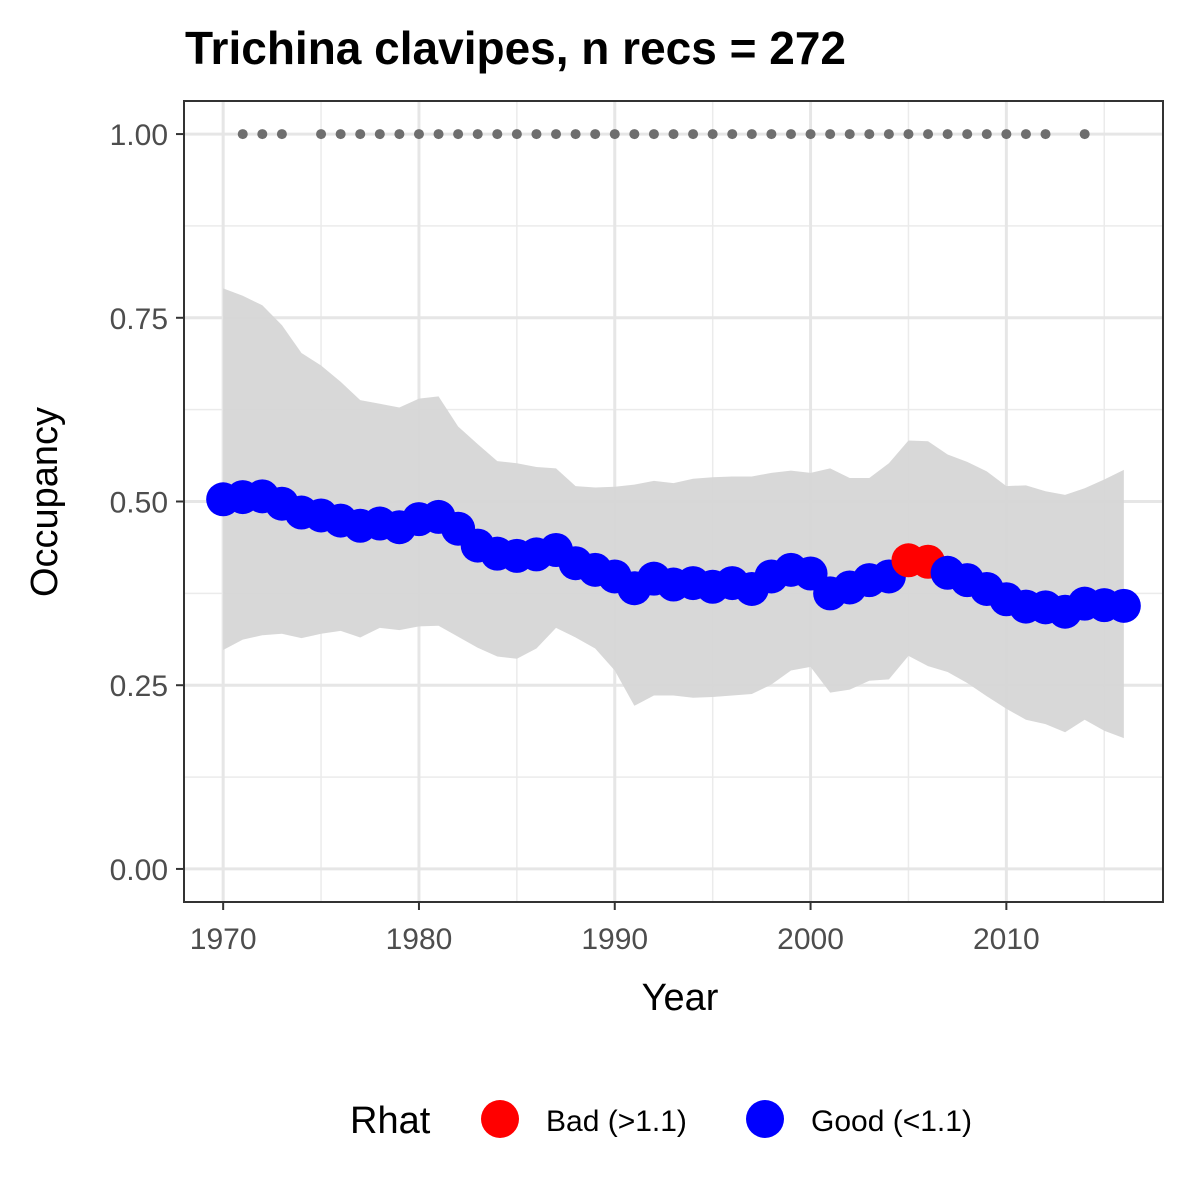  Describe the element at coordinates (223, 939) in the screenshot. I see `x-tick-label: 1970` at that location.